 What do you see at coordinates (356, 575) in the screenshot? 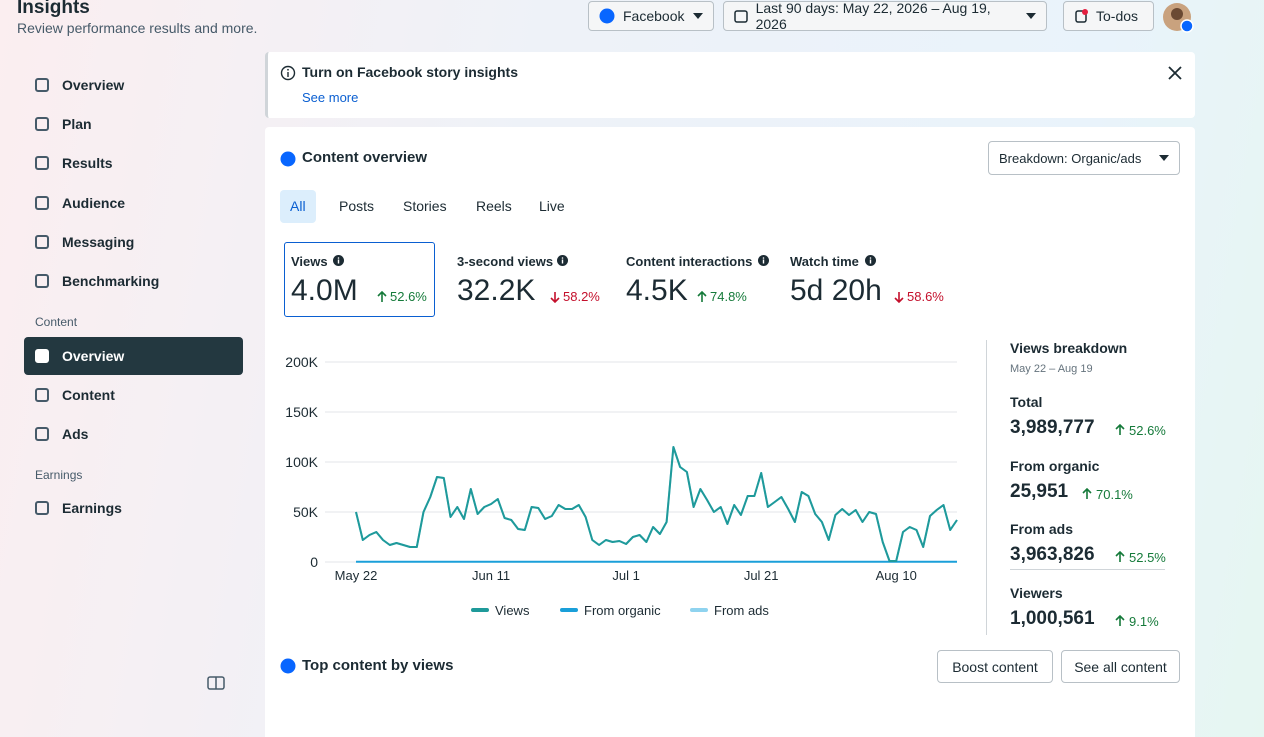
I see `x-tick-label: May 22` at bounding box center [356, 575].